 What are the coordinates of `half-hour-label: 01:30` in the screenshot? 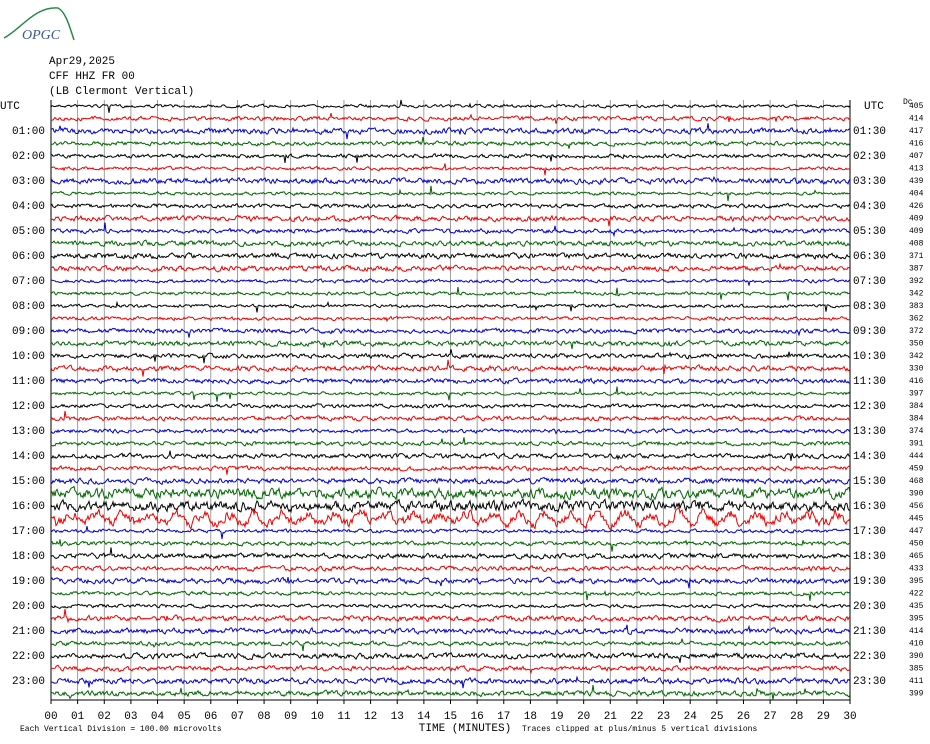 It's located at (869, 132).